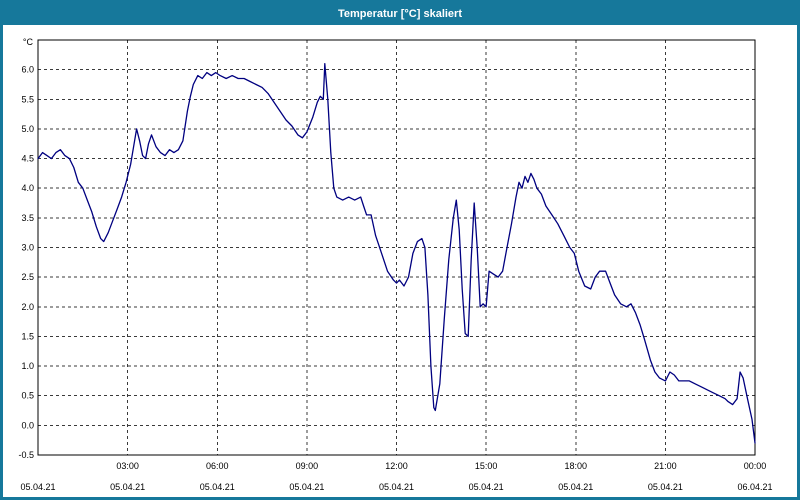  I want to click on x-tick-time-label: 03:00, so click(127, 466).